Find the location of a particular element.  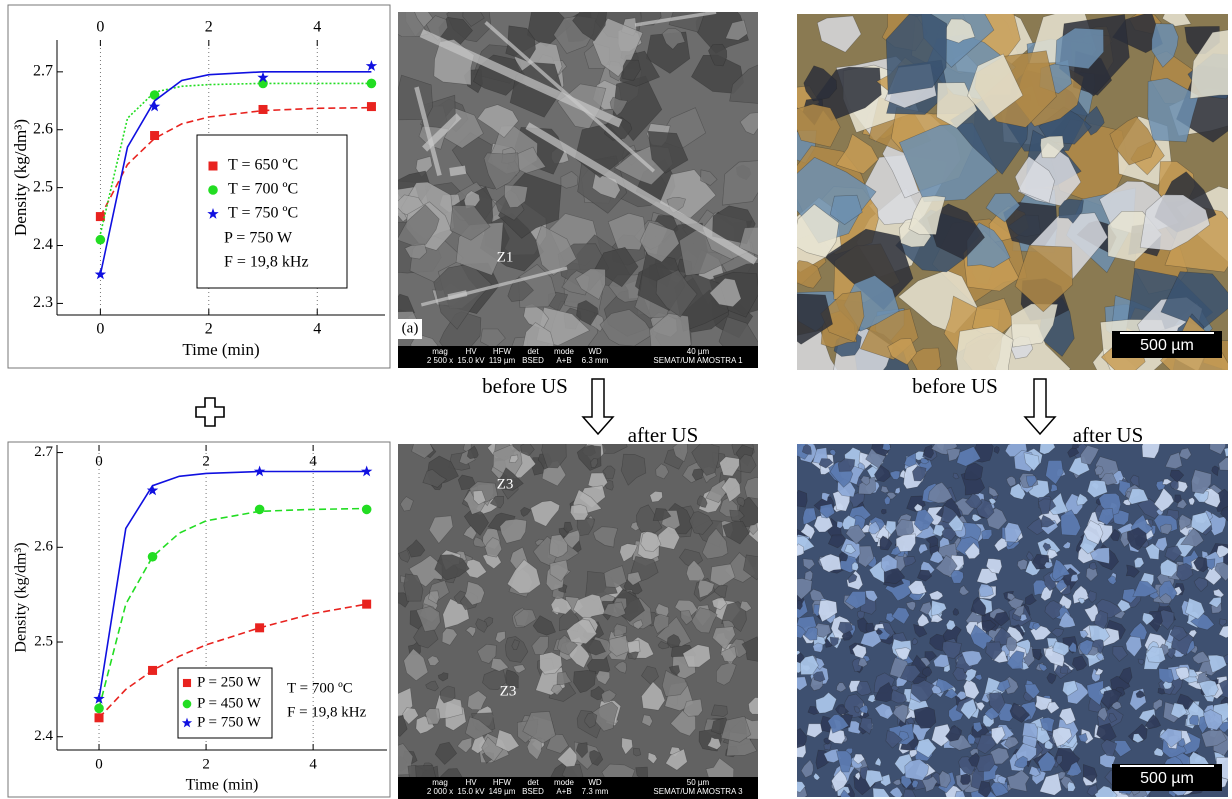

y-tick-label: 2.7 is located at coordinates (43, 71).